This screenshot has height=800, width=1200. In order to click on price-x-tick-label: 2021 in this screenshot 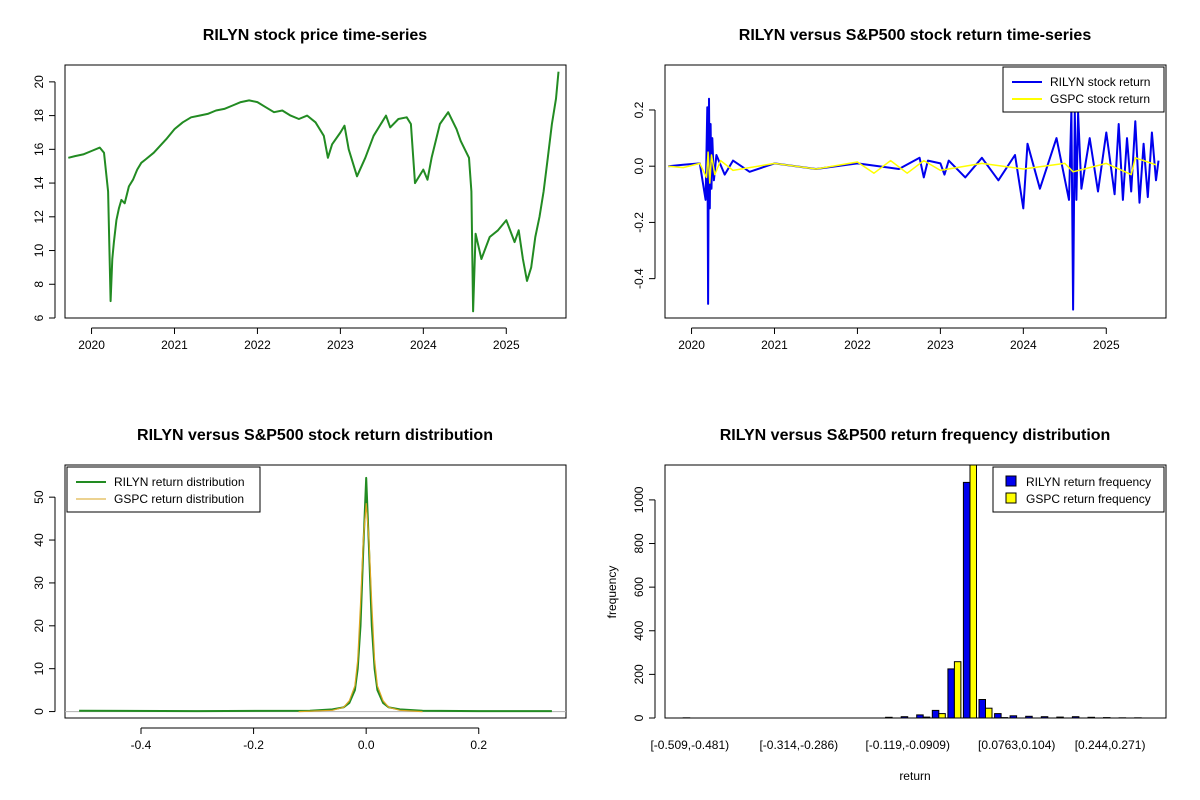, I will do `click(174, 345)`.